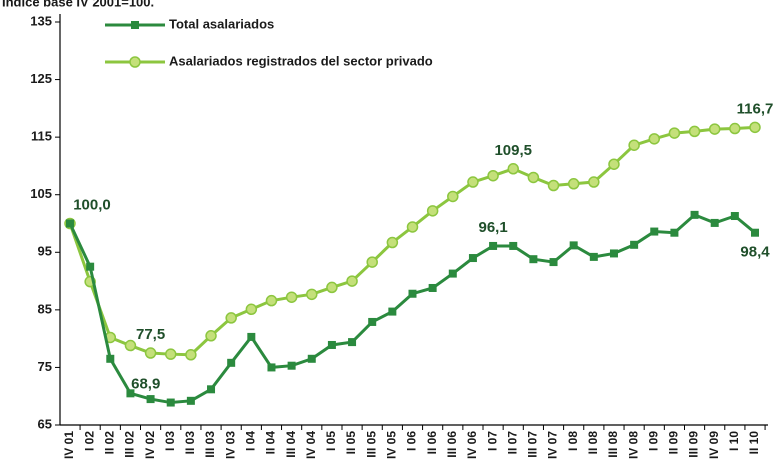  Describe the element at coordinates (755, 252) in the screenshot. I see `data-label: 98,4` at that location.